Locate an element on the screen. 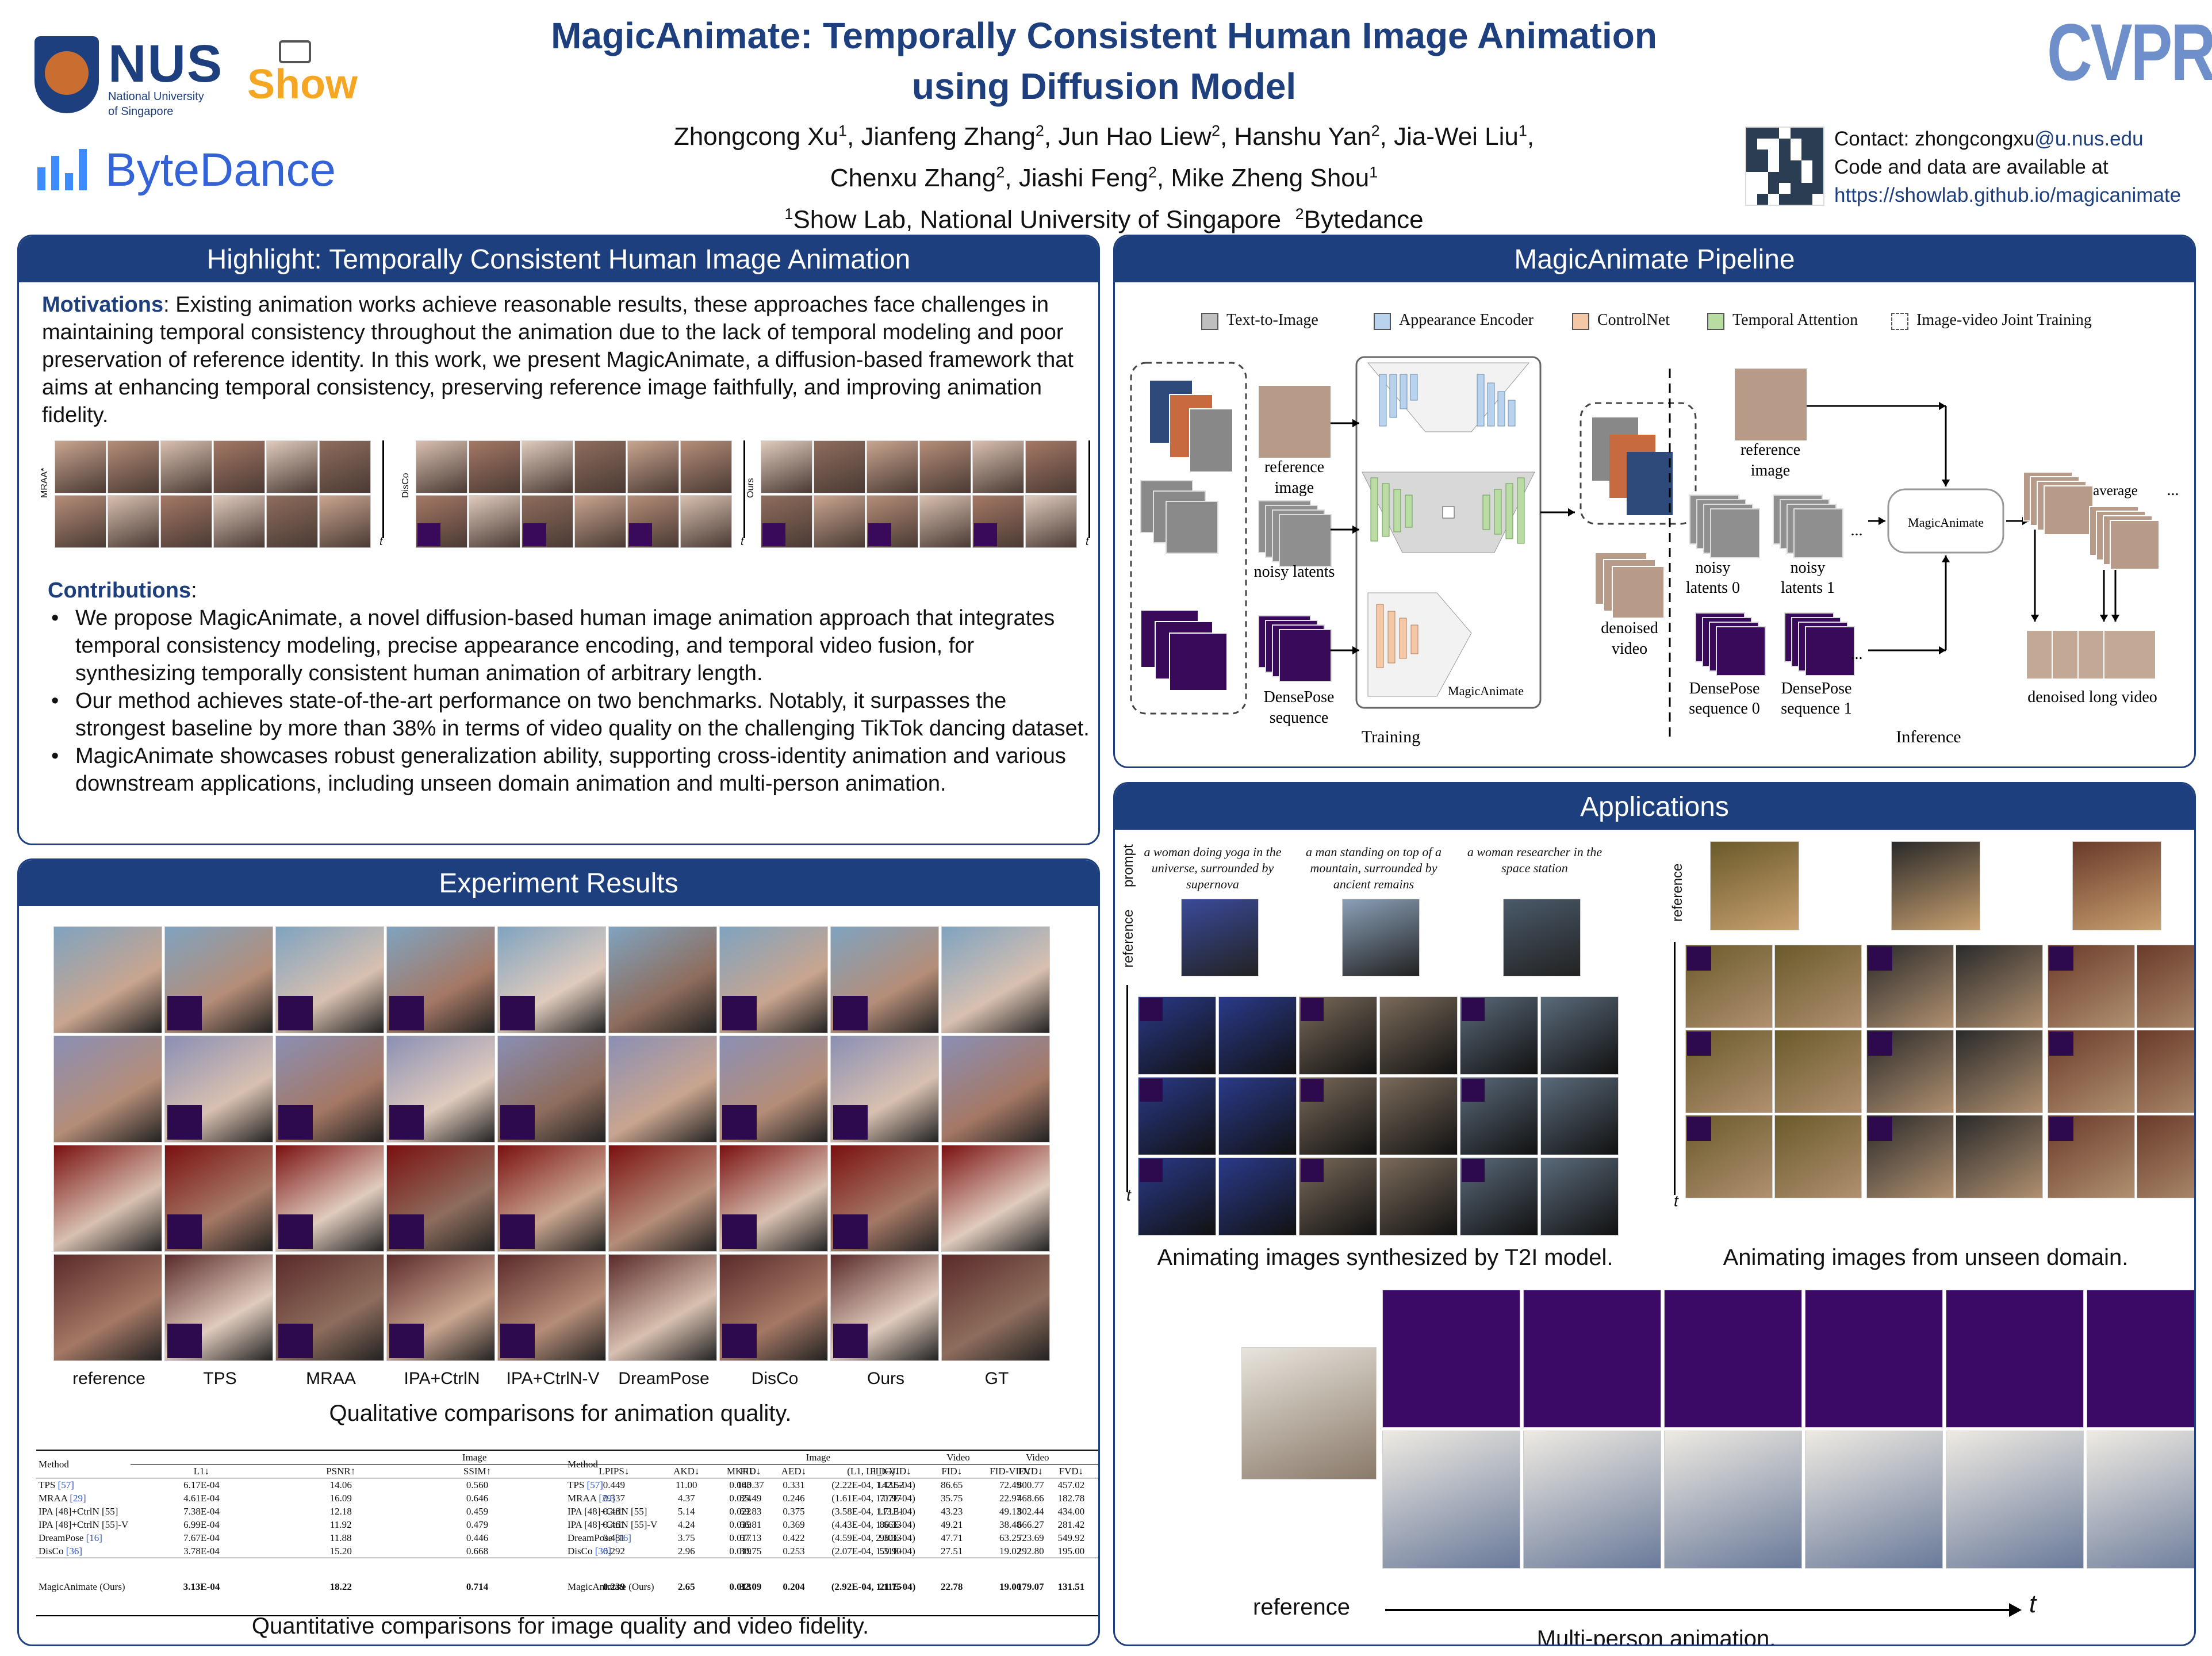 This screenshot has height=1656, width=2212. average-label: average is located at coordinates (2115, 491).